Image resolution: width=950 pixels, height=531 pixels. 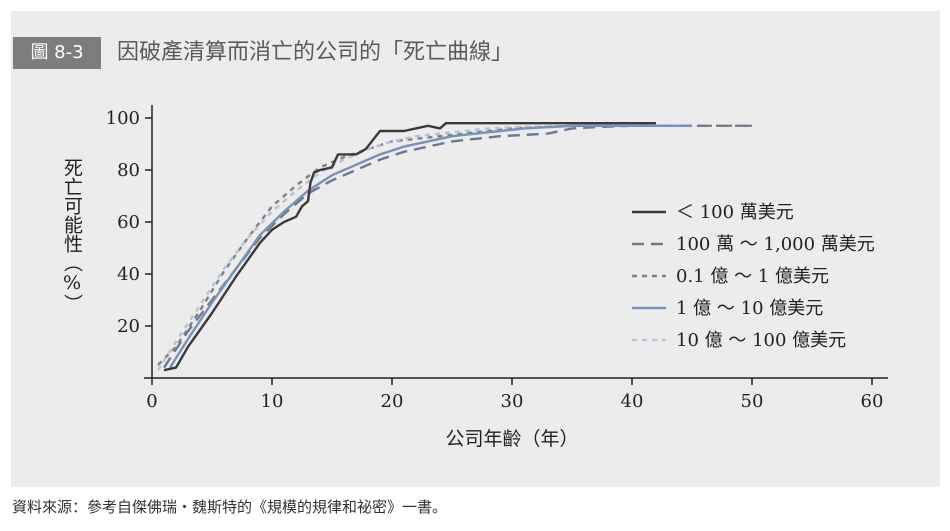 What do you see at coordinates (230, 507) in the screenshot?
I see `source-note: 資料來源：參考自傑佛瑞・魏斯特的《規模的規律和祕密》一書。` at bounding box center [230, 507].